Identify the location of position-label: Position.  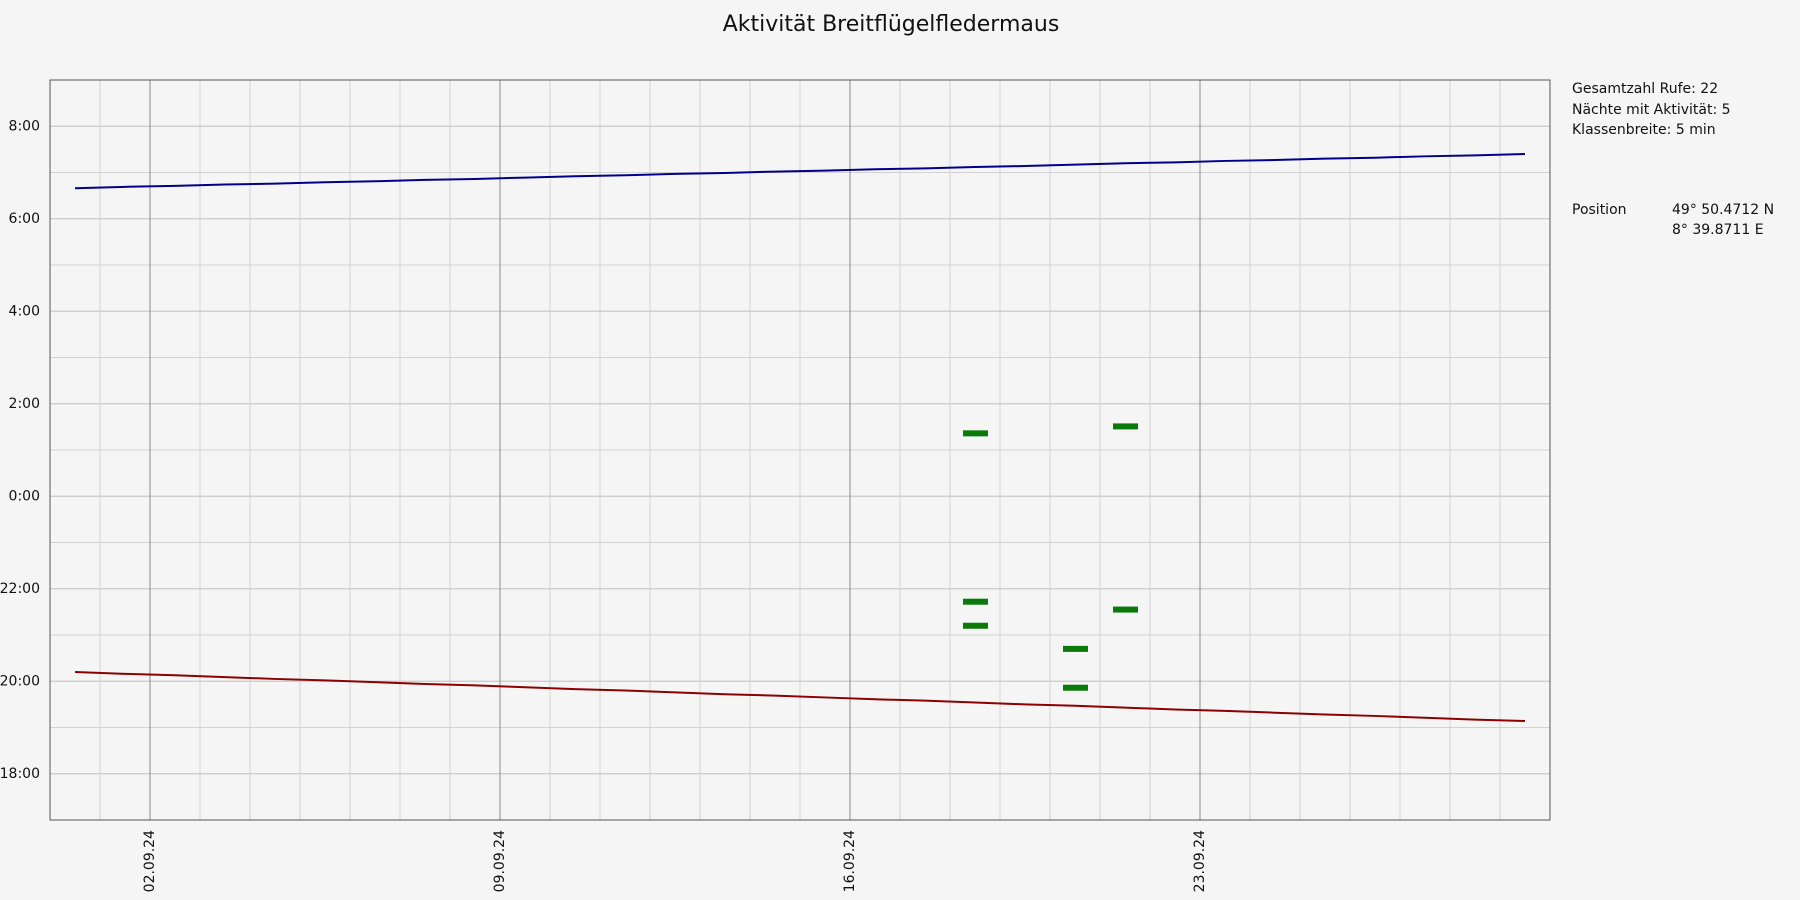
(1599, 210).